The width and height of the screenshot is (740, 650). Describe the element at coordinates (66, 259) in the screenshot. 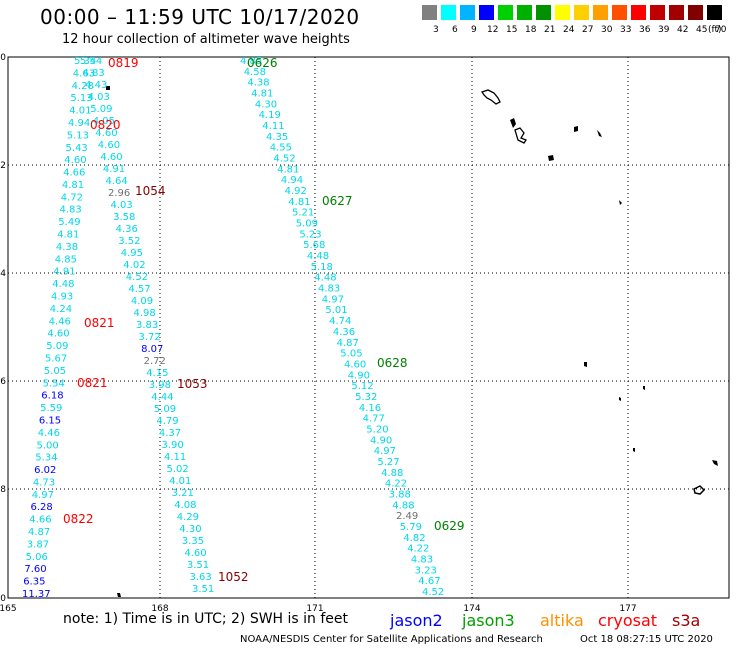

I see `wave-height-value: 4.85` at that location.